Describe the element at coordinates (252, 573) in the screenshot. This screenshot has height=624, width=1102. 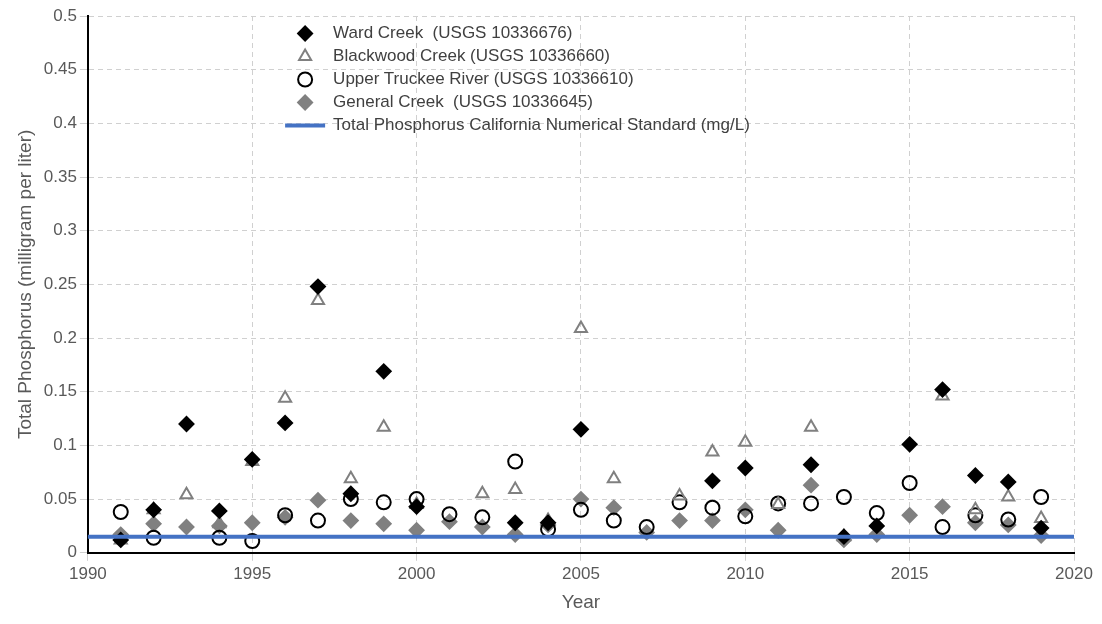
I see `x-tick-label: 1995` at that location.